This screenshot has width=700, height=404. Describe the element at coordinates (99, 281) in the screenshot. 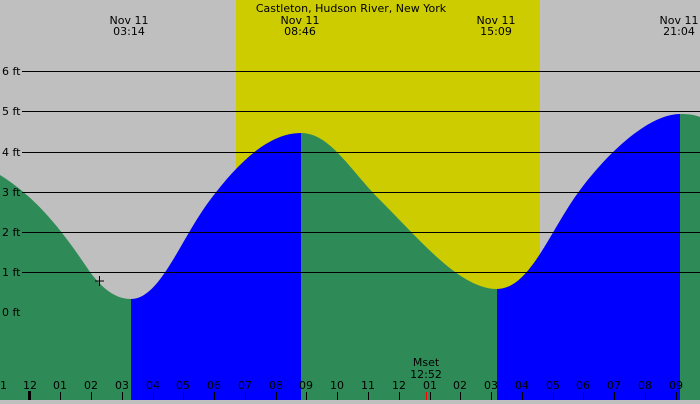

I see `crosshair-marker` at that location.